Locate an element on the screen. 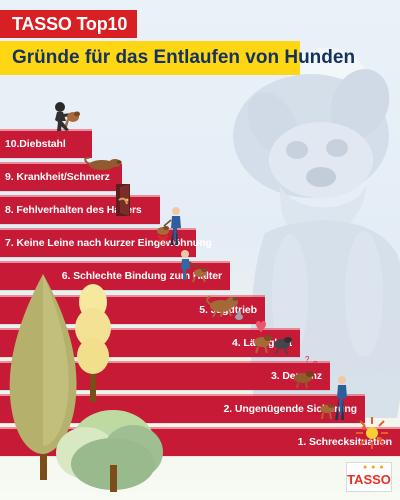 The width and height of the screenshot is (400, 500). step-10: 10.Diebstahl is located at coordinates (46, 143).